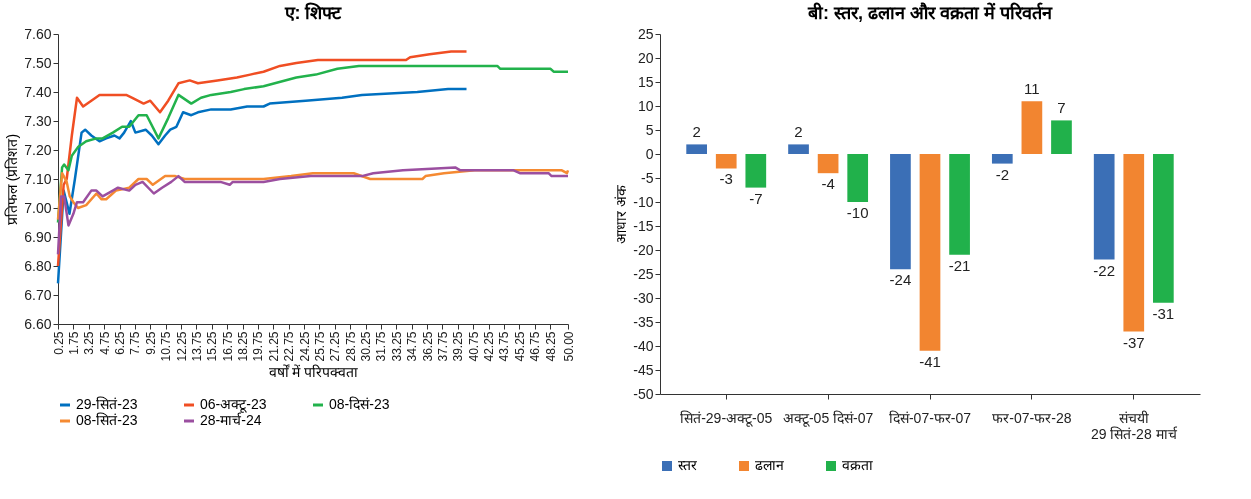 This screenshot has height=499, width=1251. What do you see at coordinates (930, 417) in the screenshot?
I see `x-tick-label: दिसं-07-फर-07` at bounding box center [930, 417].